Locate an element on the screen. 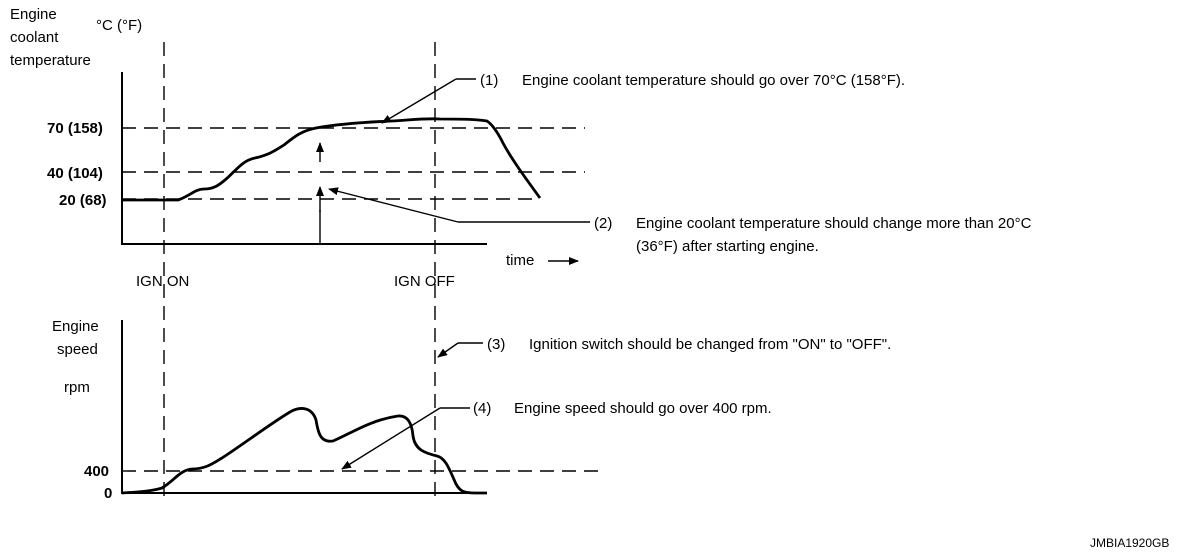 The image size is (1200, 558). top-y-label-line-3: temperature is located at coordinates (50, 60).